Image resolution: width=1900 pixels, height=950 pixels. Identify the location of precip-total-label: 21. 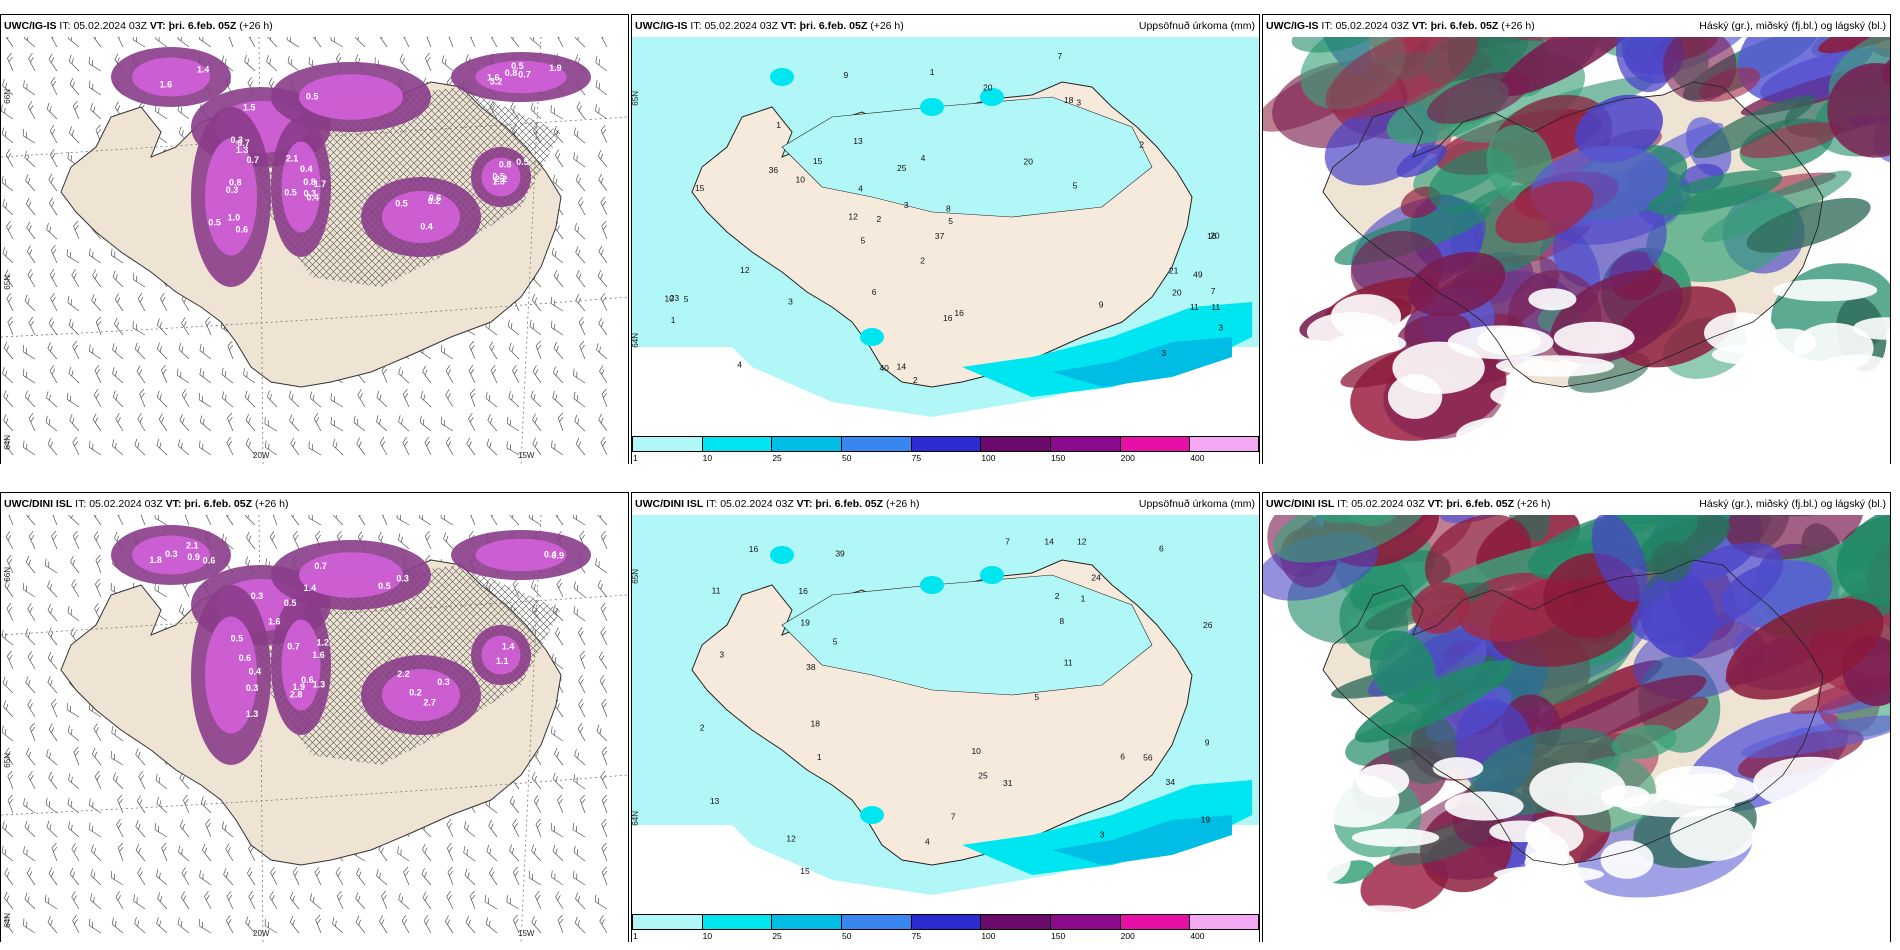
(1174, 271).